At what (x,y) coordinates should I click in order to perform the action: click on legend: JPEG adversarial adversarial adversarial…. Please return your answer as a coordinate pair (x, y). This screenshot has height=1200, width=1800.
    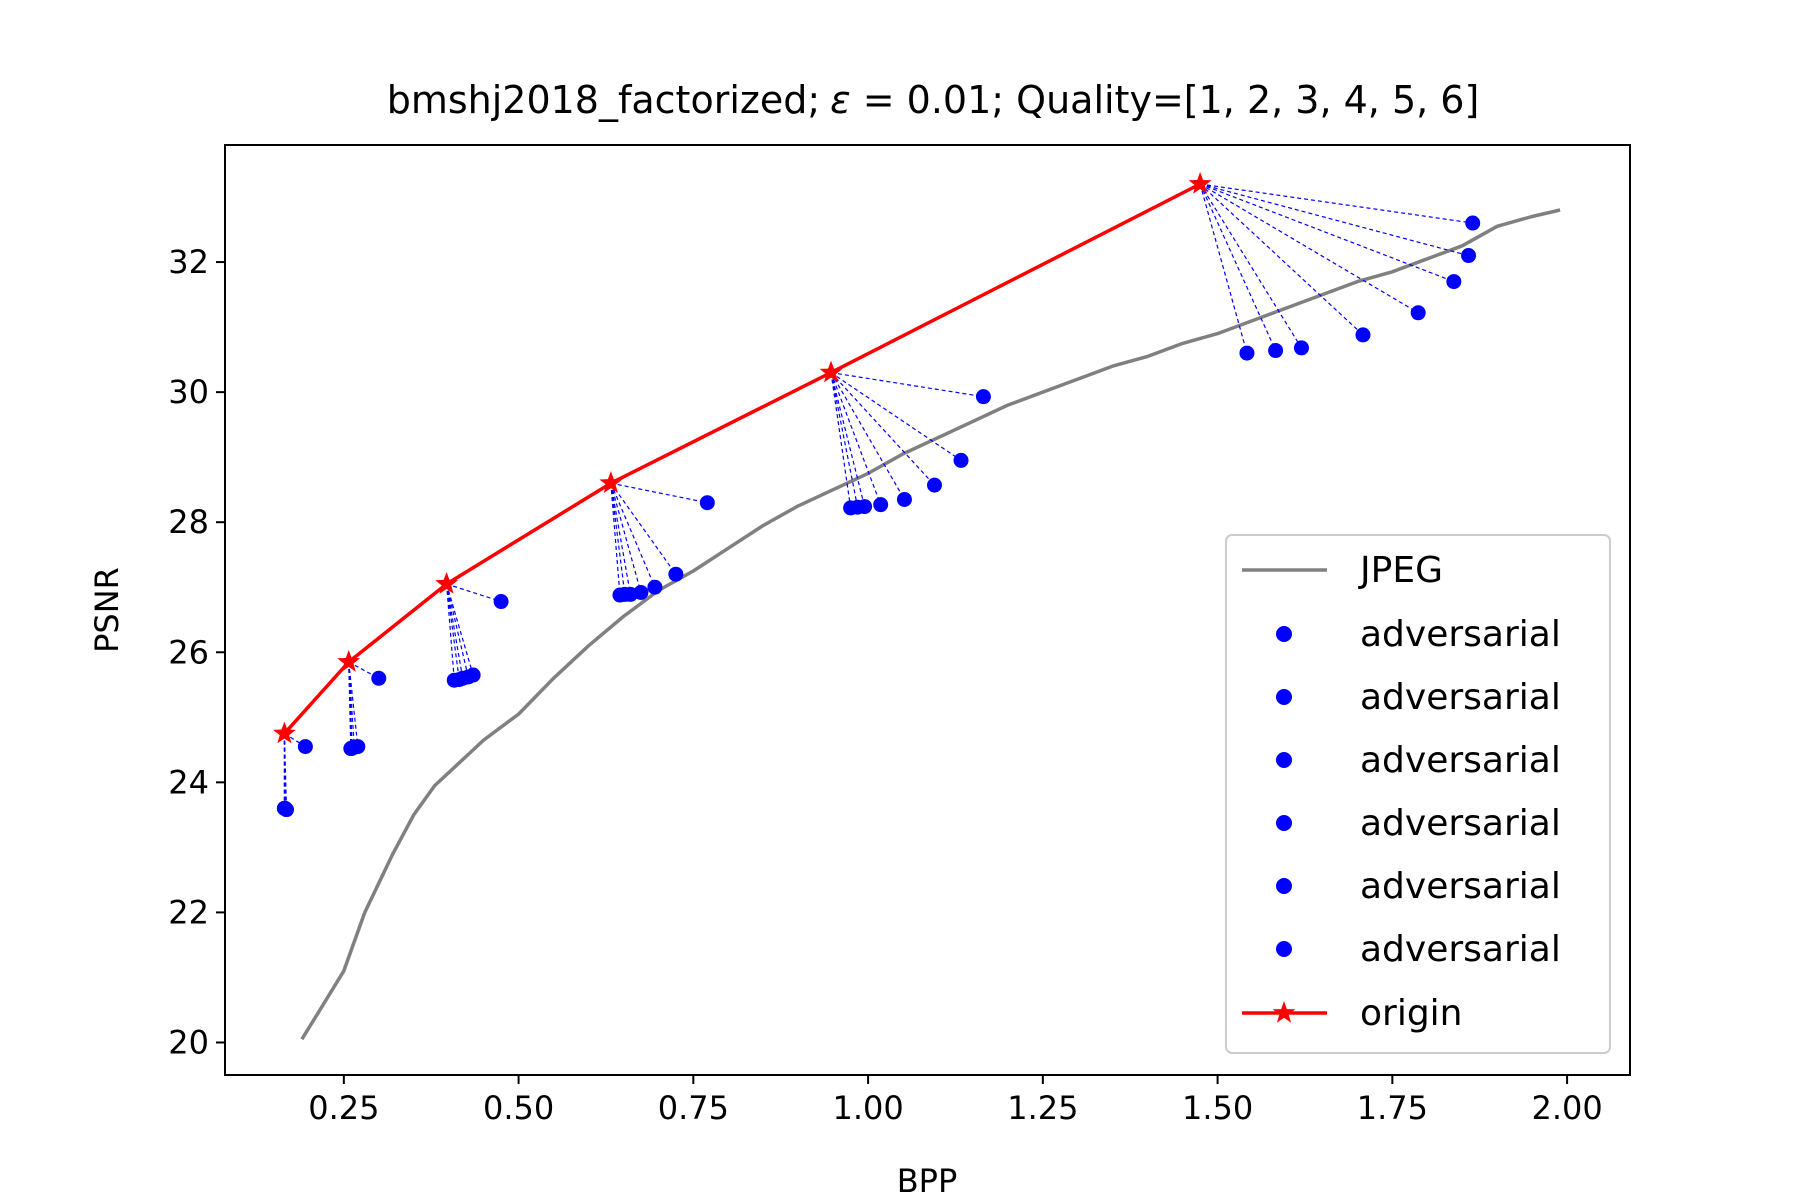
    Looking at the image, I should click on (1418, 794).